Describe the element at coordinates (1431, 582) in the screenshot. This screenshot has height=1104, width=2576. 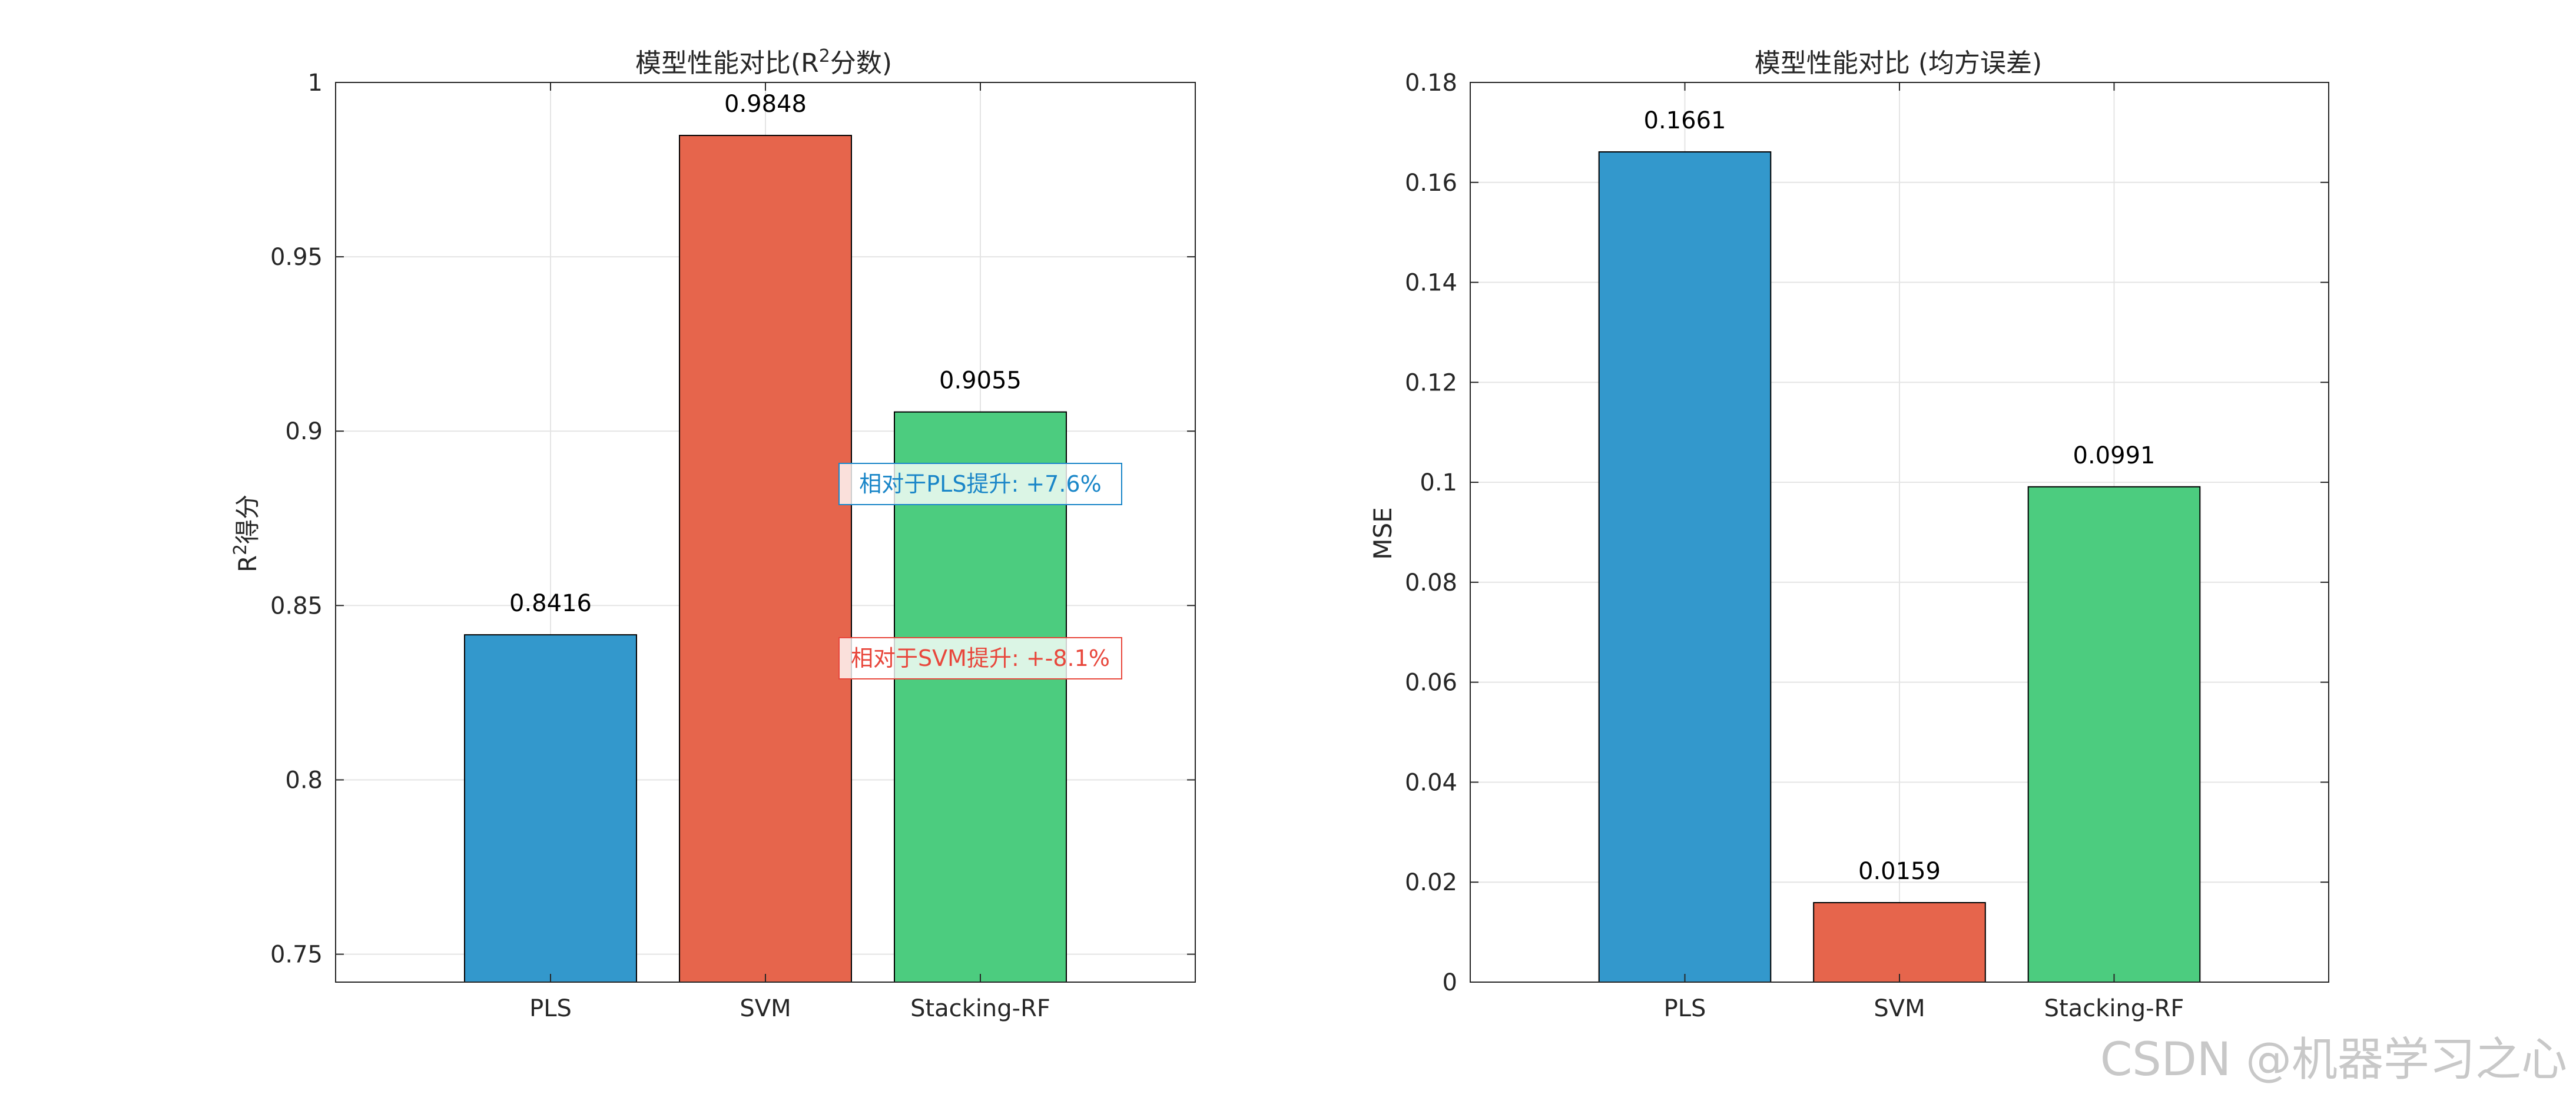
I see `y-tick-label: 0.08` at that location.